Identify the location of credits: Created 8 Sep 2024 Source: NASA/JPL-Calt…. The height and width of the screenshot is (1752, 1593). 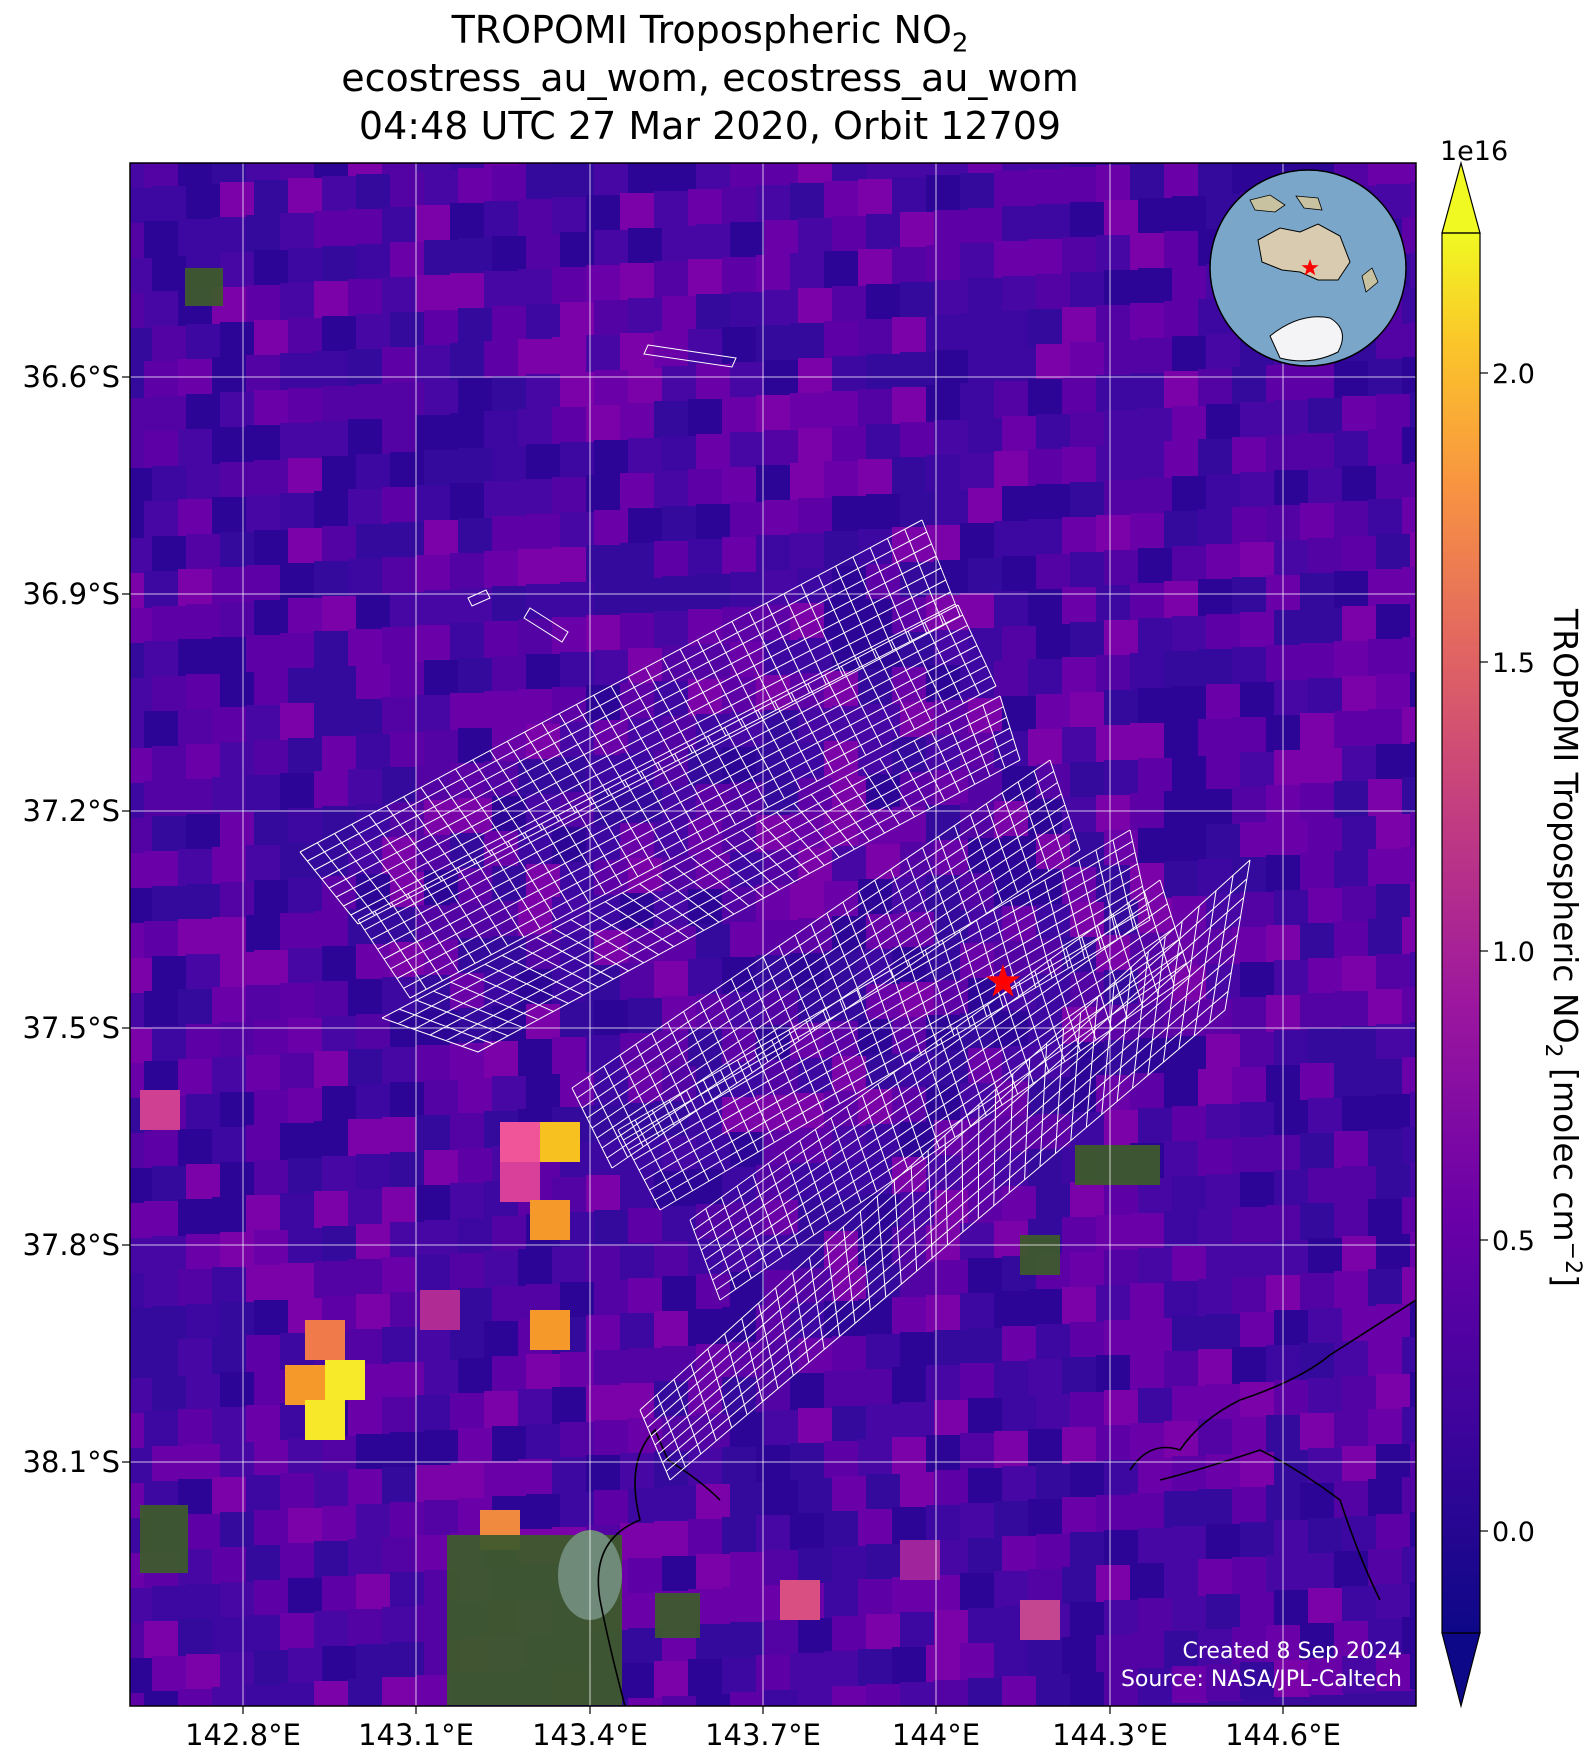
(1261, 1666).